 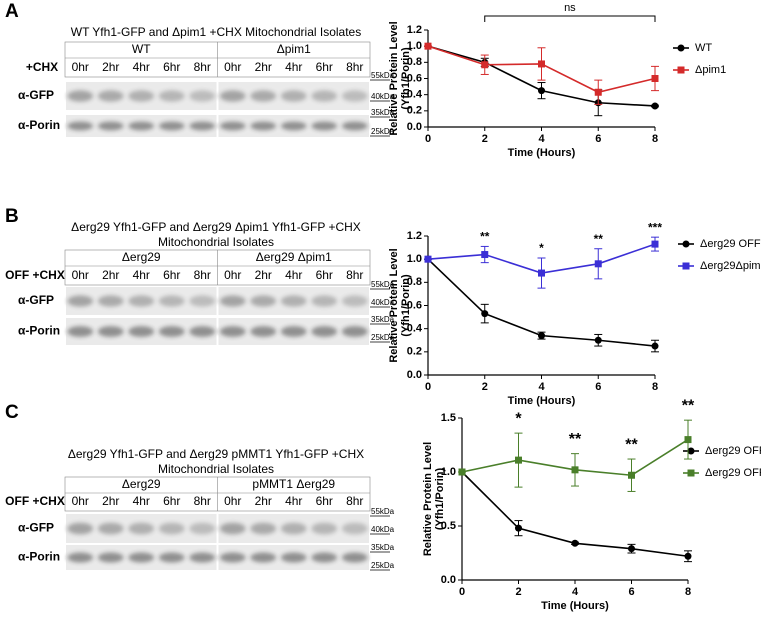 I want to click on legend-label: Δpim1, so click(x=710, y=70).